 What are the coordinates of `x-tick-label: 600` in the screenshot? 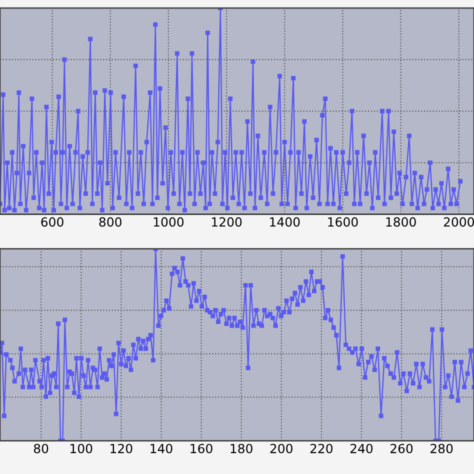 It's located at (52, 222).